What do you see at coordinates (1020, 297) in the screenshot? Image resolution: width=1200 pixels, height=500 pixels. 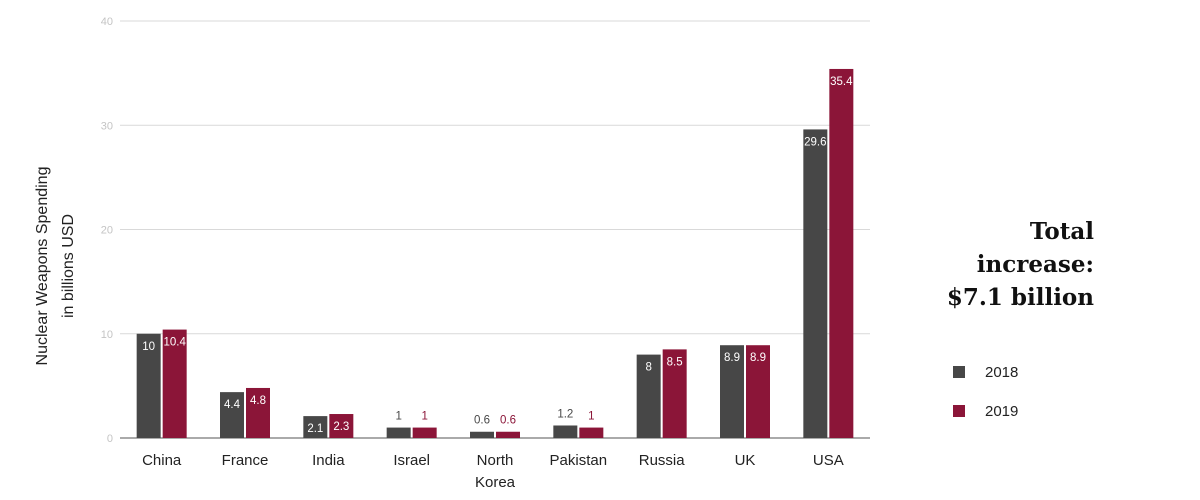 I see `annotation-line-3: $7.1 billion` at bounding box center [1020, 297].